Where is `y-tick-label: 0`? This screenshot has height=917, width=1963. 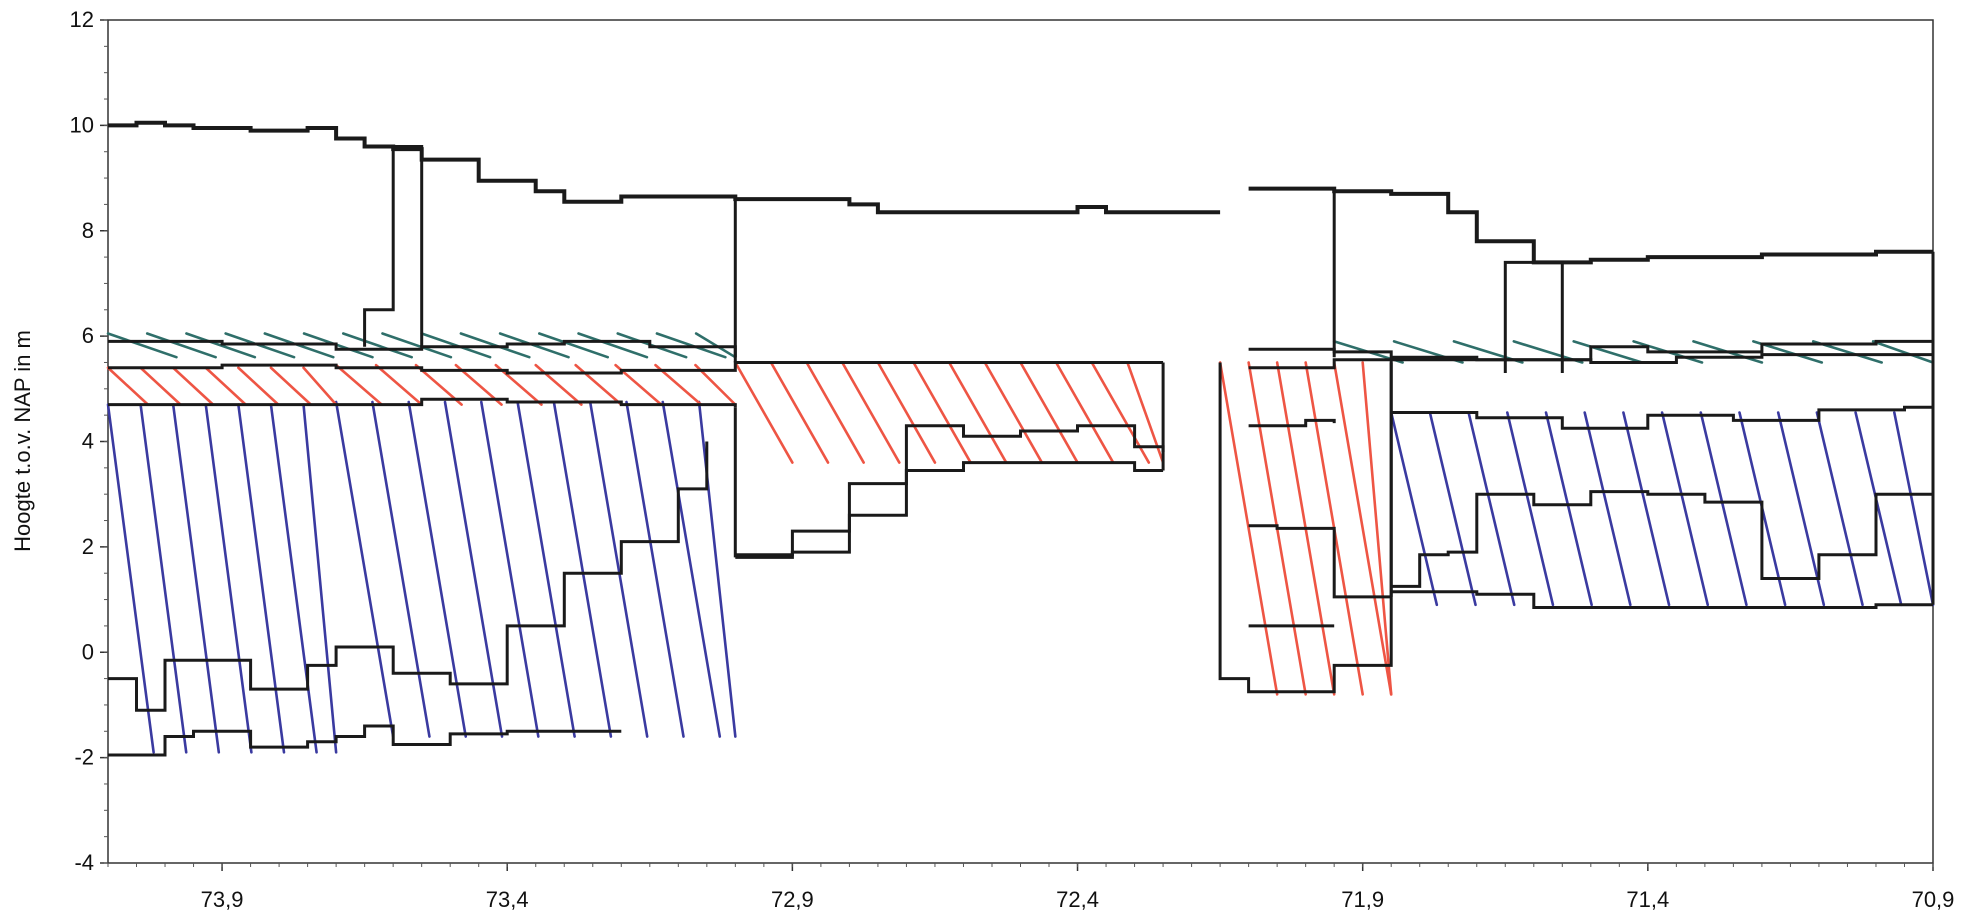 y-tick-label: 0 is located at coordinates (88, 651).